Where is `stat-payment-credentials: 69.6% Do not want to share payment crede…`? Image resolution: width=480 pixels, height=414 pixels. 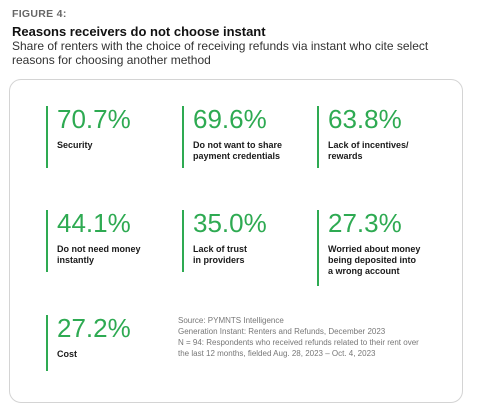 stat-payment-credentials: 69.6% Do not want to share payment crede… is located at coordinates (244, 136).